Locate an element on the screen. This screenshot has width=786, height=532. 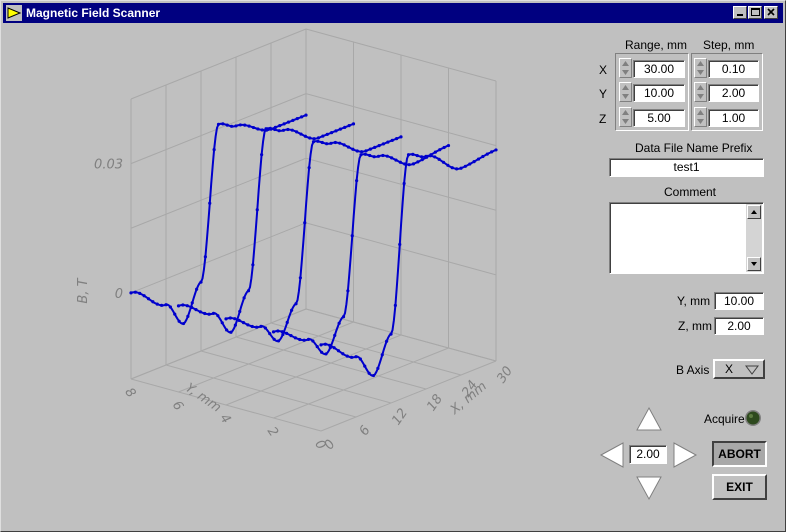
range-x-stepper is located at coordinates (625, 68).